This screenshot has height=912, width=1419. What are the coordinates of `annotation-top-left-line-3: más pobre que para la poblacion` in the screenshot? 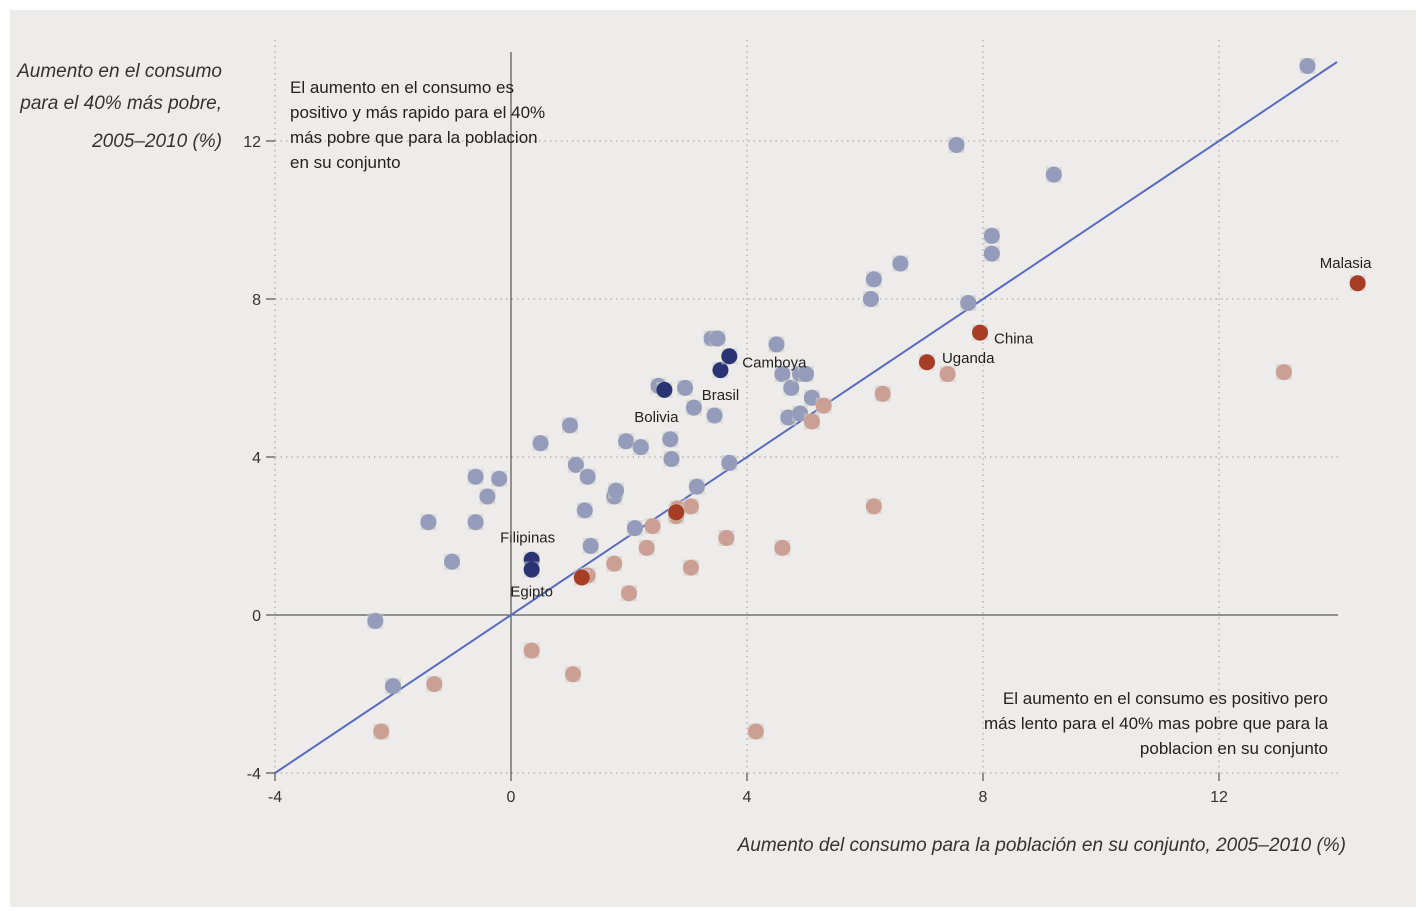 It's located at (414, 137).